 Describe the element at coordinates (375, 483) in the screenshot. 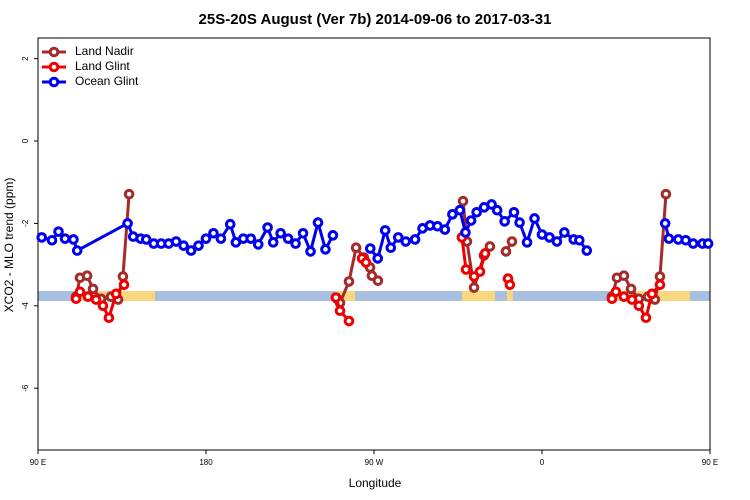

I see `x-axis-label: Longitude` at that location.